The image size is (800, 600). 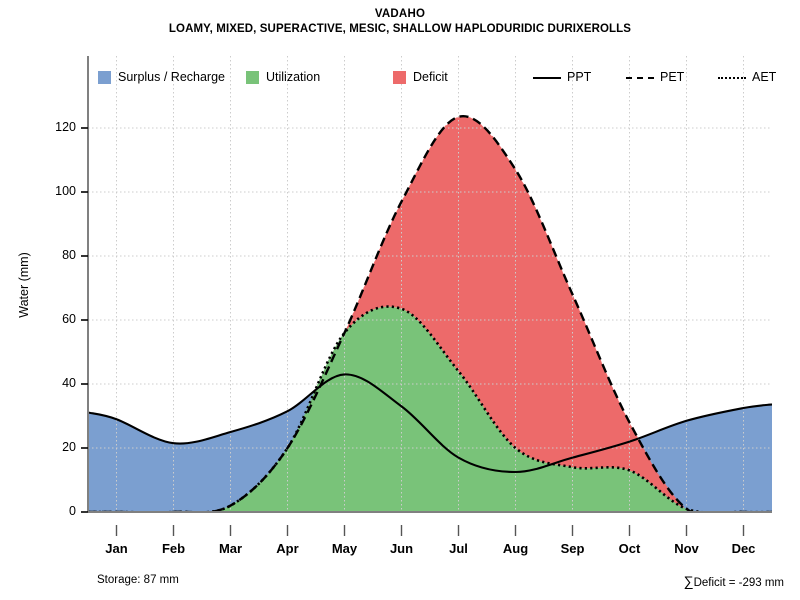 I want to click on utilization-color-swatch, so click(x=252, y=77).